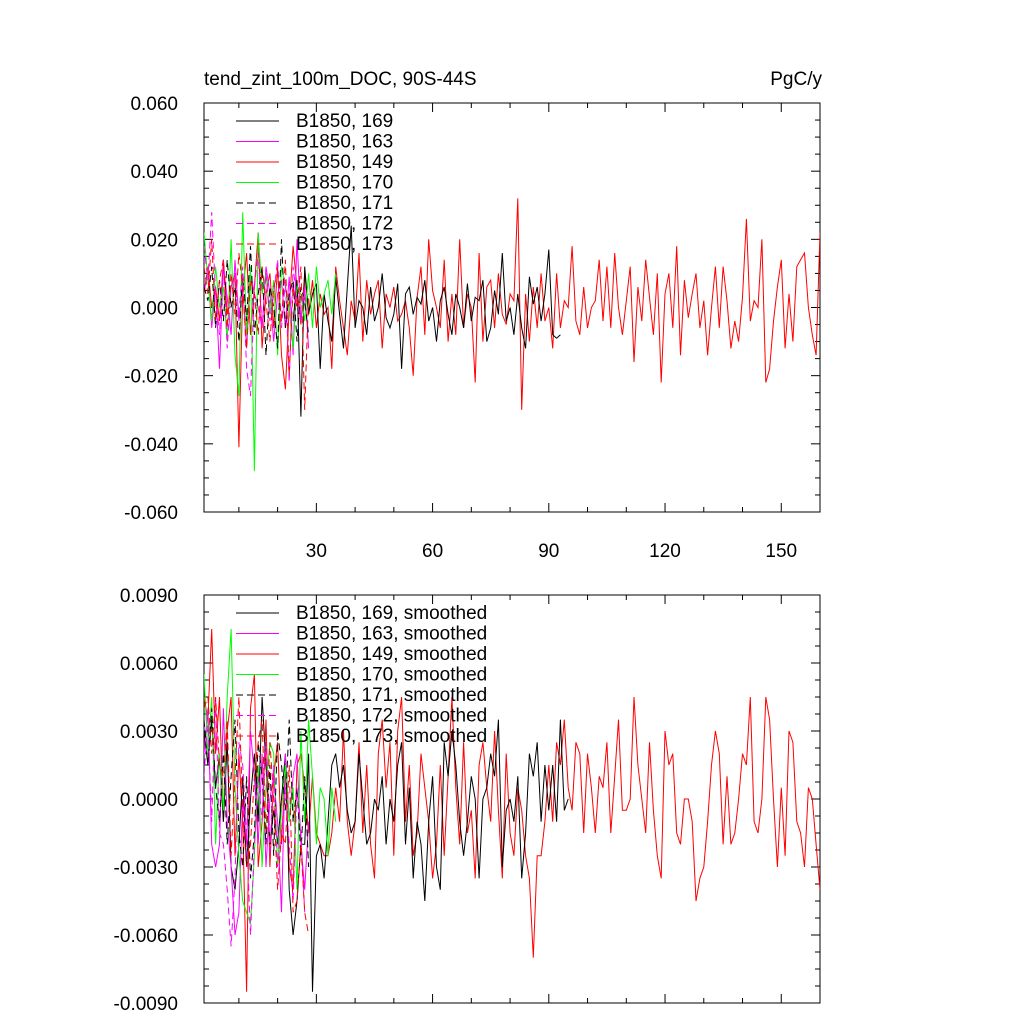 The height and width of the screenshot is (1024, 1024). What do you see at coordinates (151, 377) in the screenshot?
I see `y-tick-label: -0.020` at bounding box center [151, 377].